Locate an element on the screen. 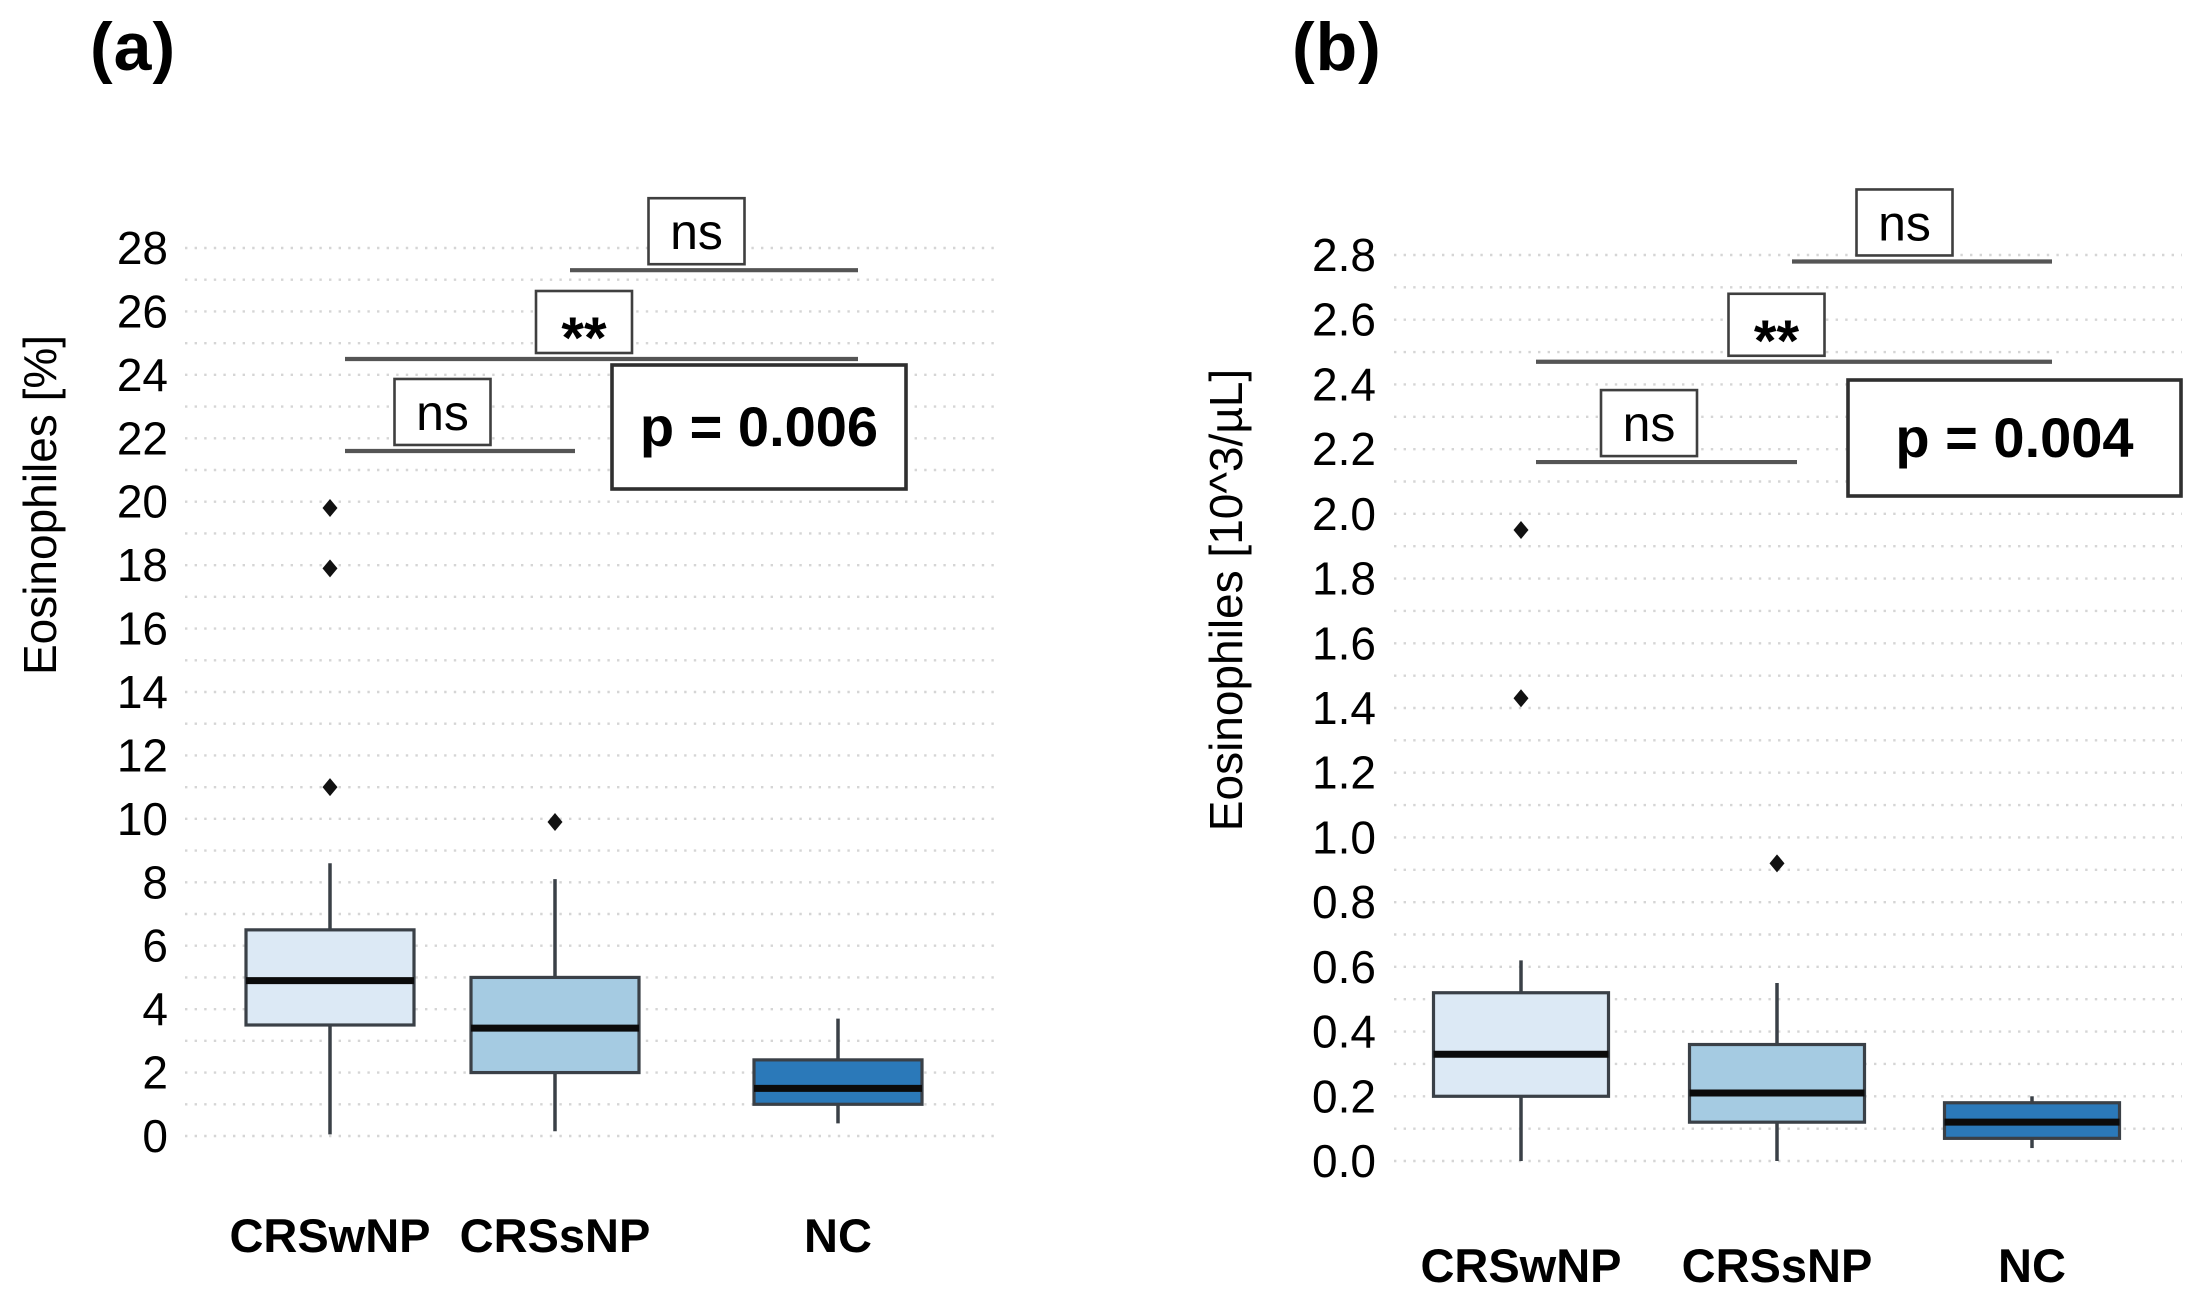 This screenshot has width=2188, height=1290. box-NC is located at coordinates (838, 1082).